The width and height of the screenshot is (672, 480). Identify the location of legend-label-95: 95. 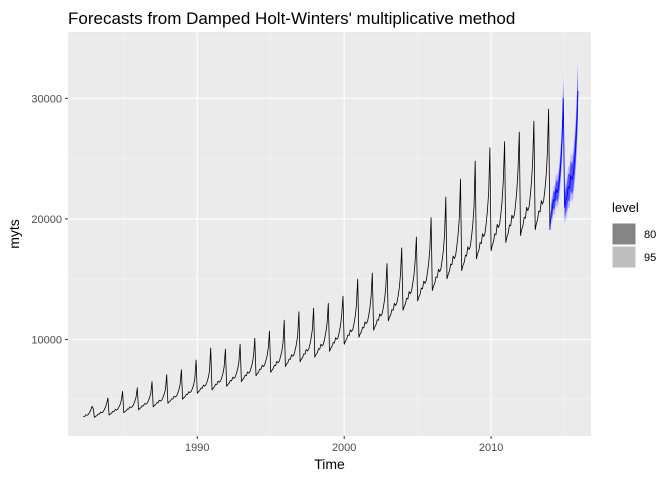
(650, 258).